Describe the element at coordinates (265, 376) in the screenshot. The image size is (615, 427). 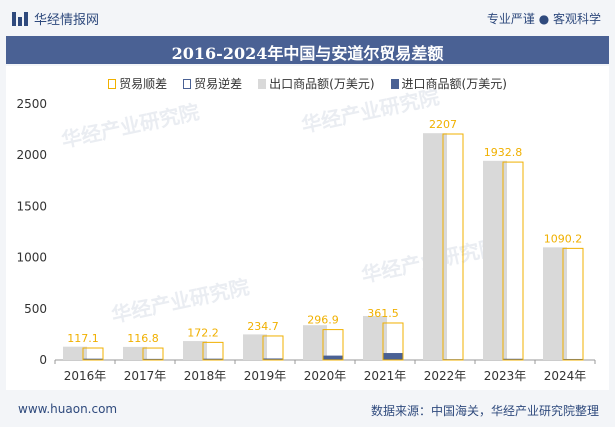
I see `x-tick-label: 2019年` at that location.